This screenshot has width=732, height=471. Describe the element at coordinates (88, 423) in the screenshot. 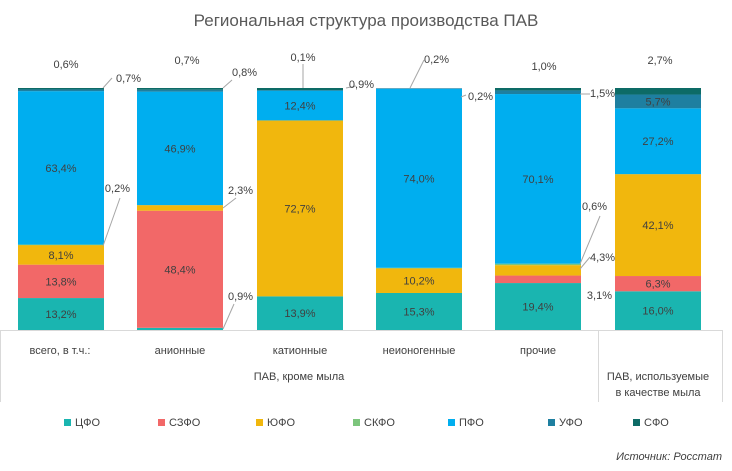

I see `legend-label: ЦФО` at that location.